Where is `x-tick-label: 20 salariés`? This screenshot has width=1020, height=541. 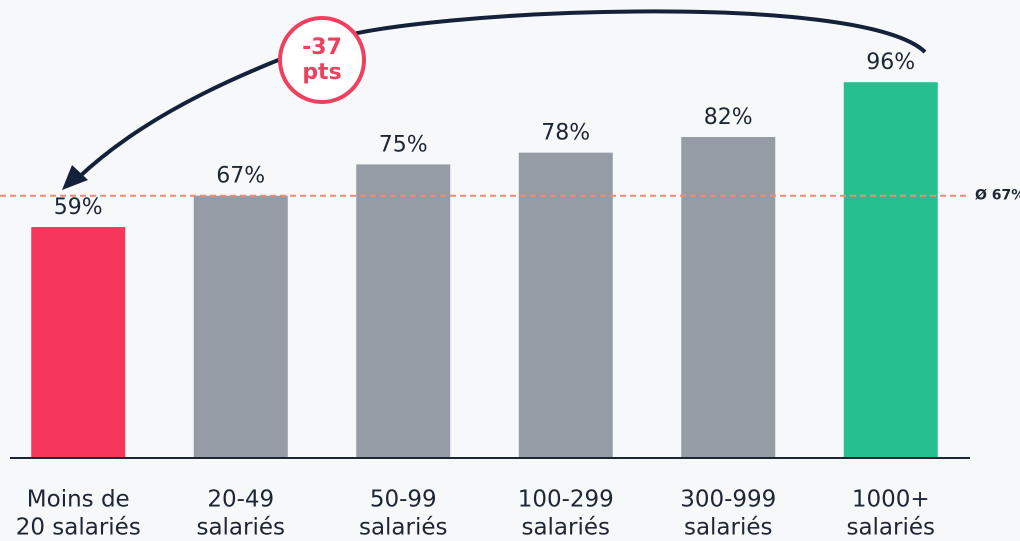 x-tick-label: 20 salariés is located at coordinates (78, 528).